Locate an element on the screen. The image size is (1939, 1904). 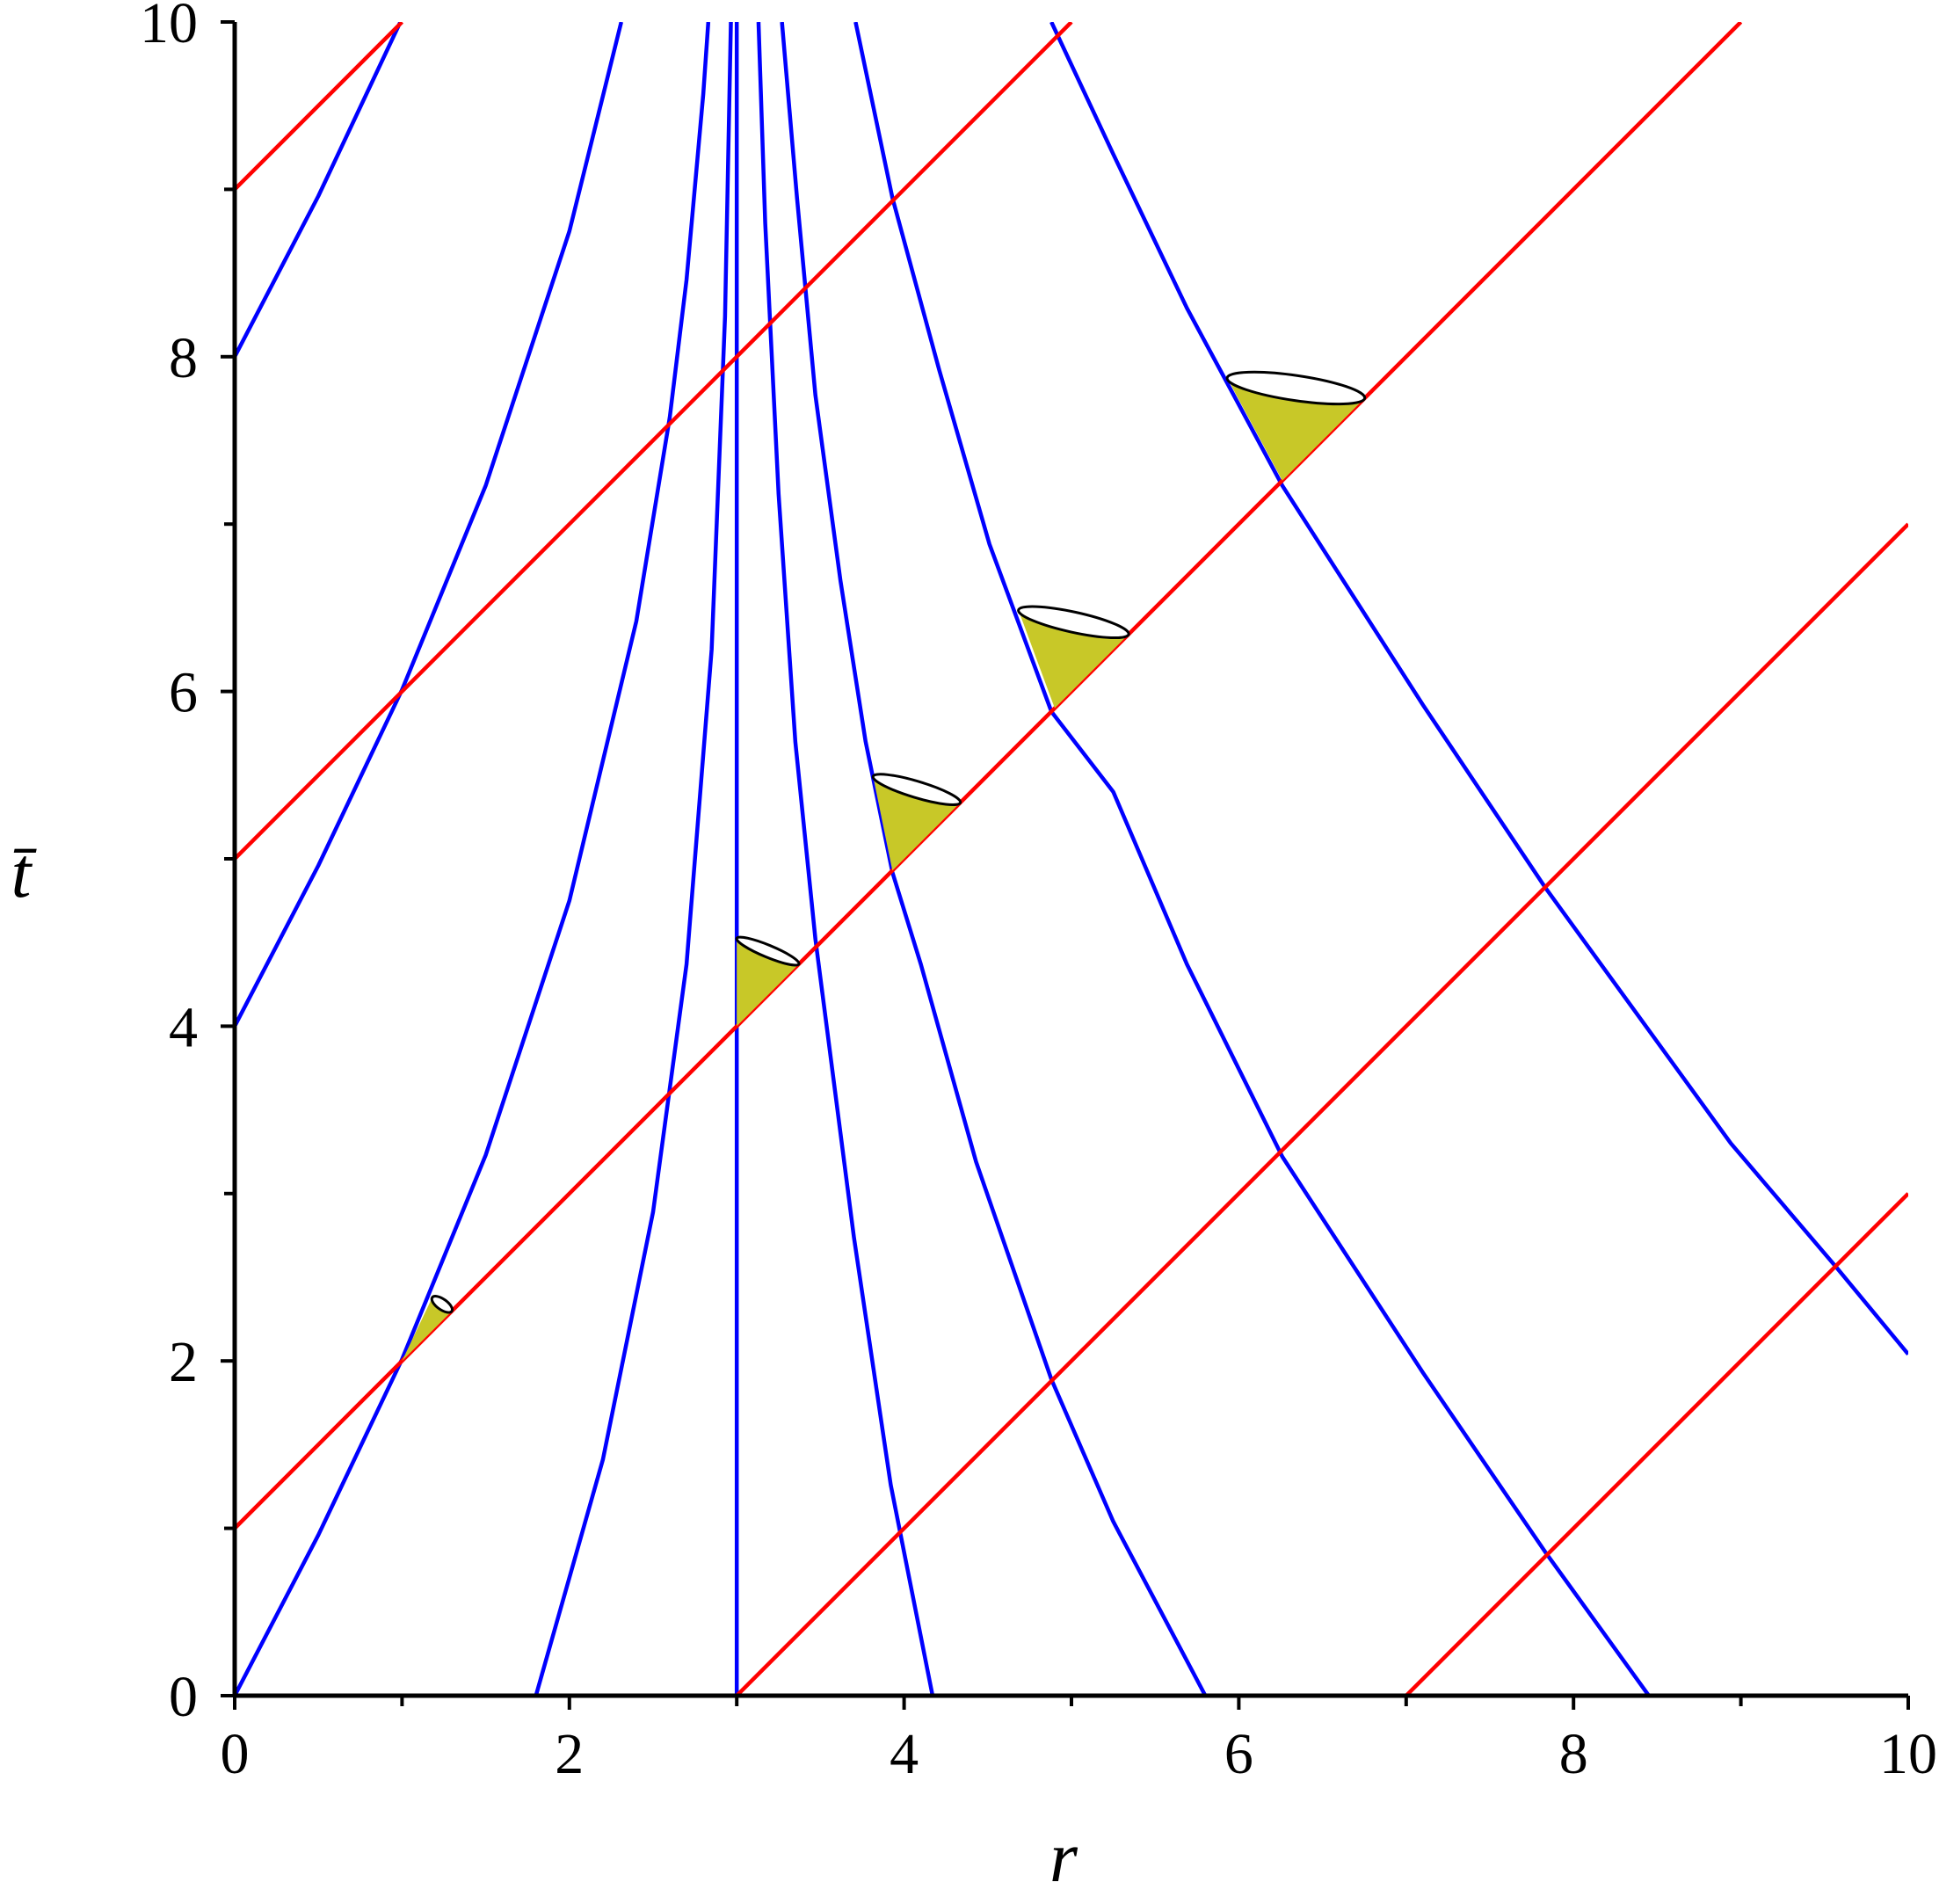
y-tick-label: 4 is located at coordinates (183, 1027).